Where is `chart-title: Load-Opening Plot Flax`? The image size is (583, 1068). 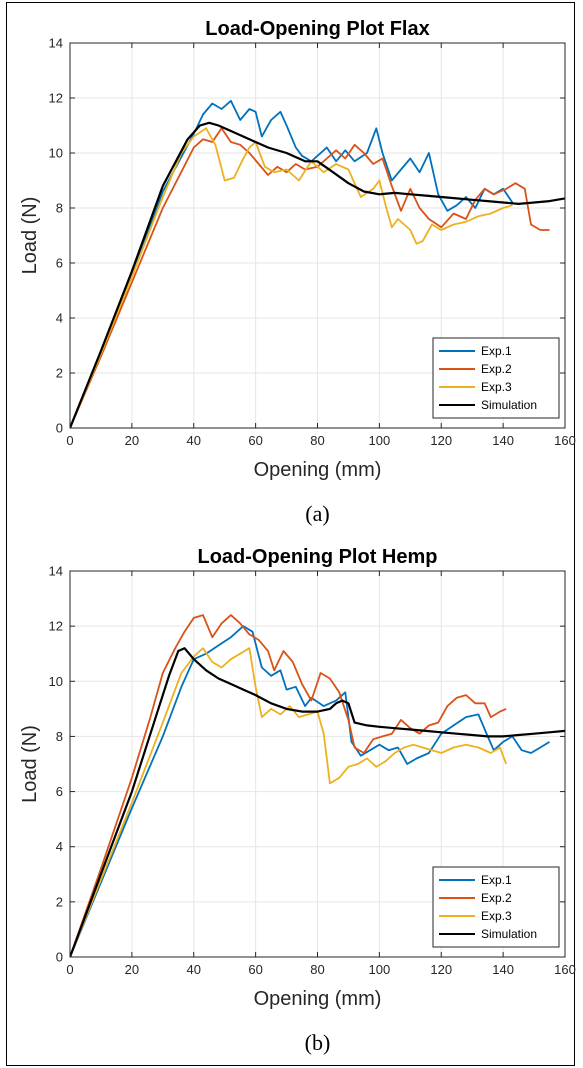 chart-title: Load-Opening Plot Flax is located at coordinates (317, 29).